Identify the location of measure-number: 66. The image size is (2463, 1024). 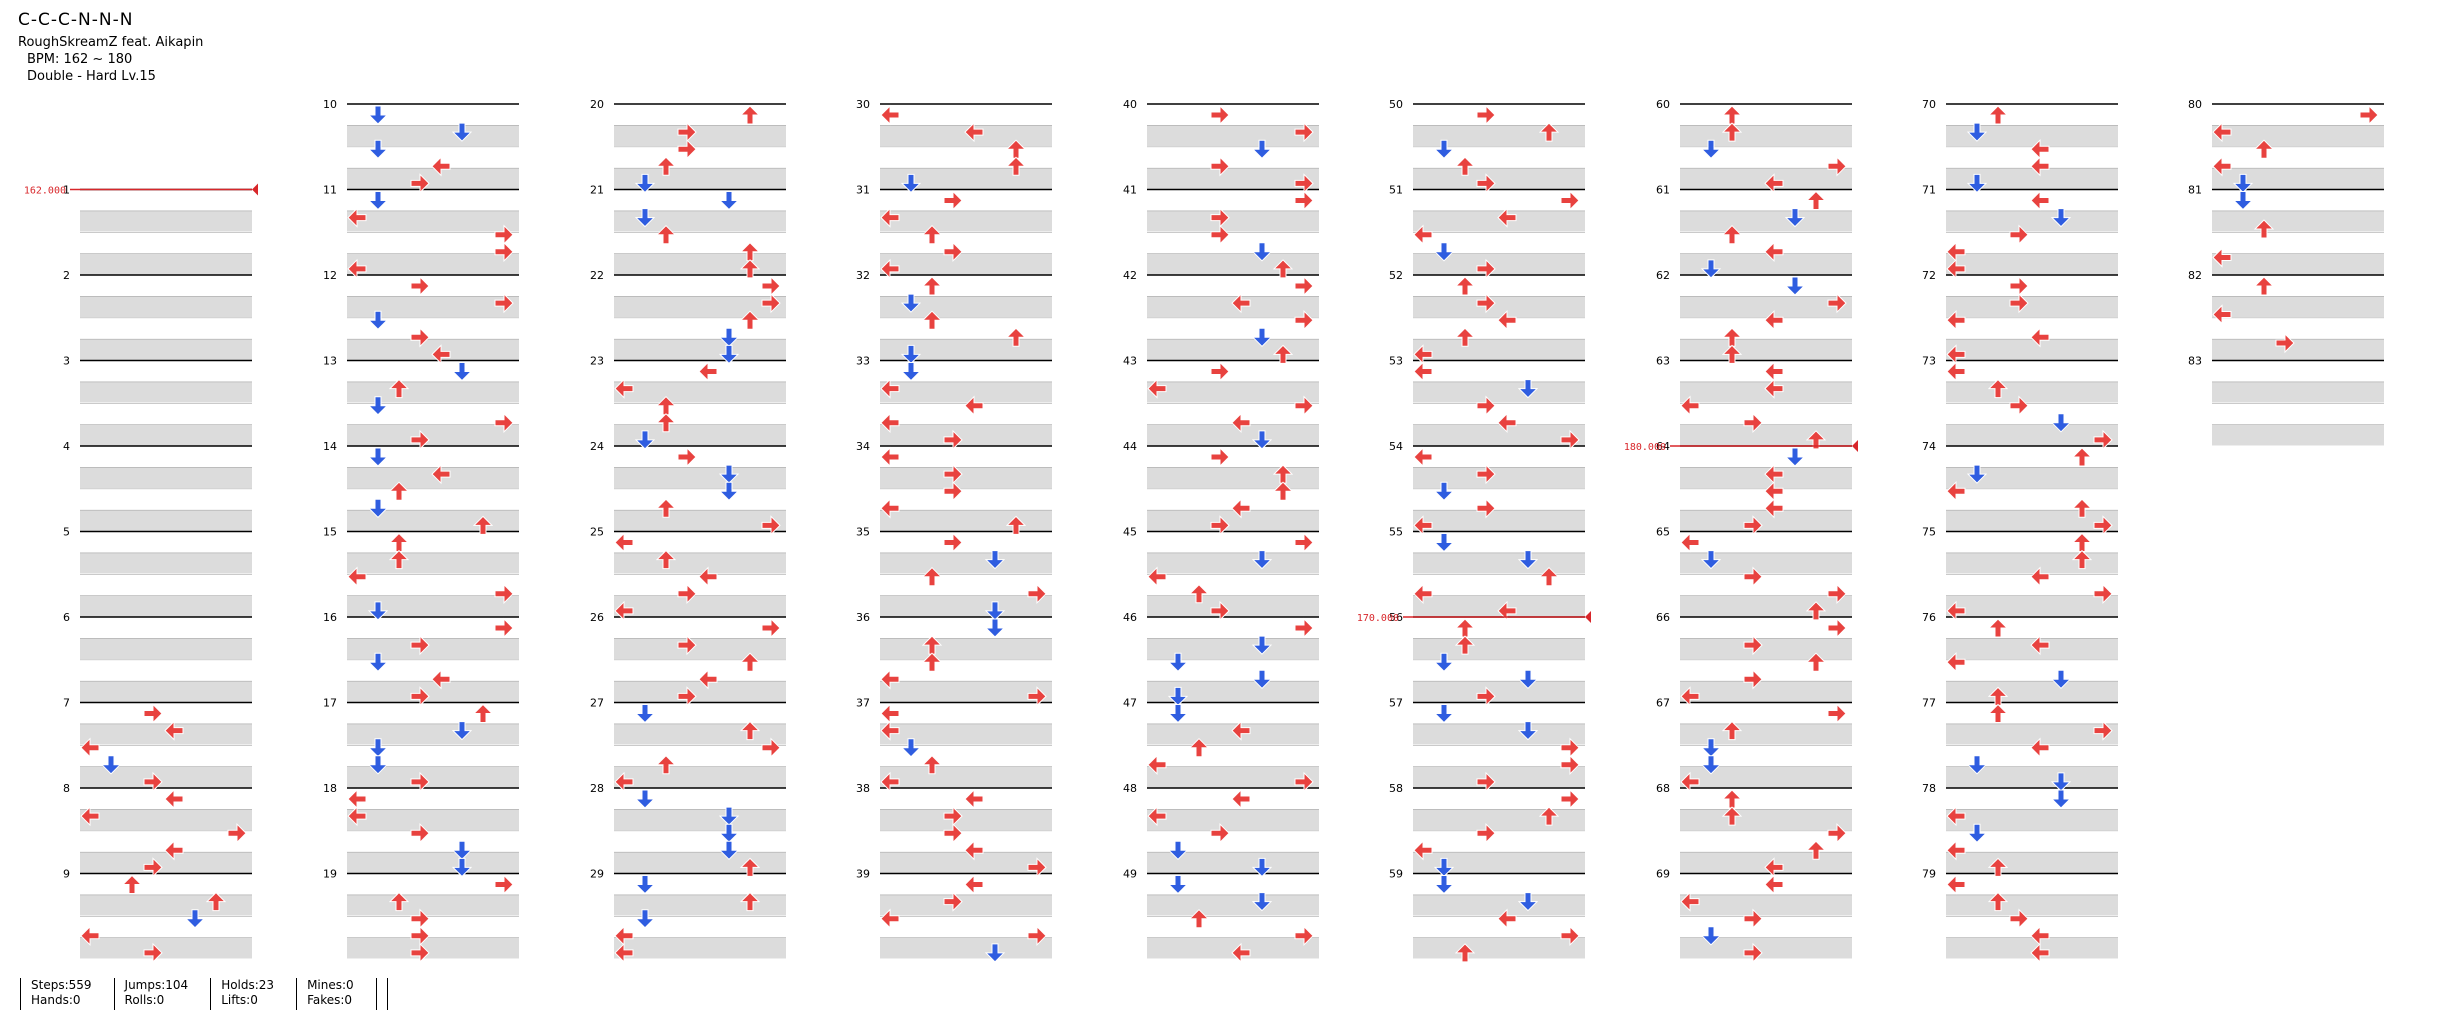
(1663, 617).